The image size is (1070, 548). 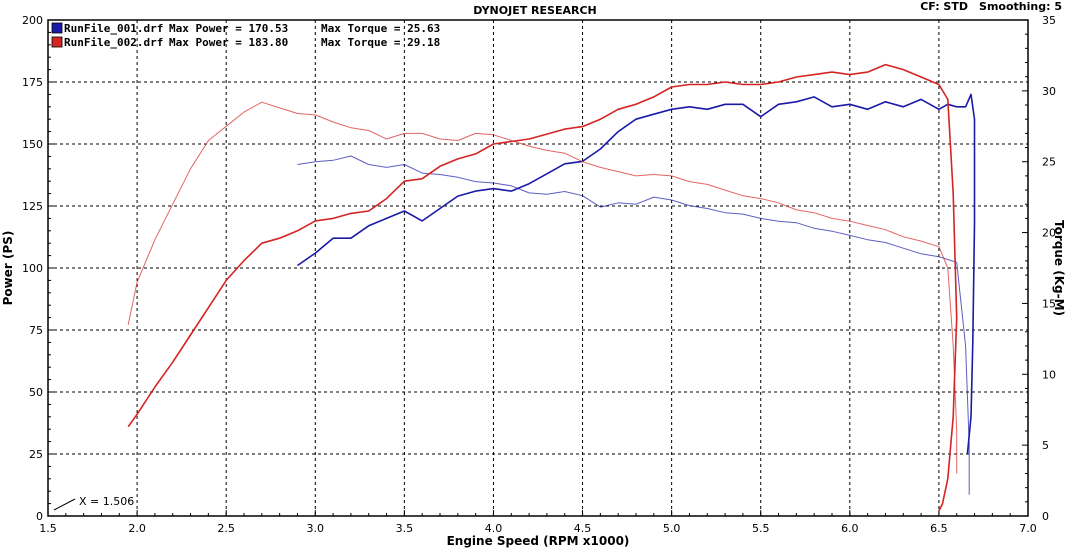 What do you see at coordinates (534, 10) in the screenshot?
I see `chart-title: DYNOJET RESEARCH` at bounding box center [534, 10].